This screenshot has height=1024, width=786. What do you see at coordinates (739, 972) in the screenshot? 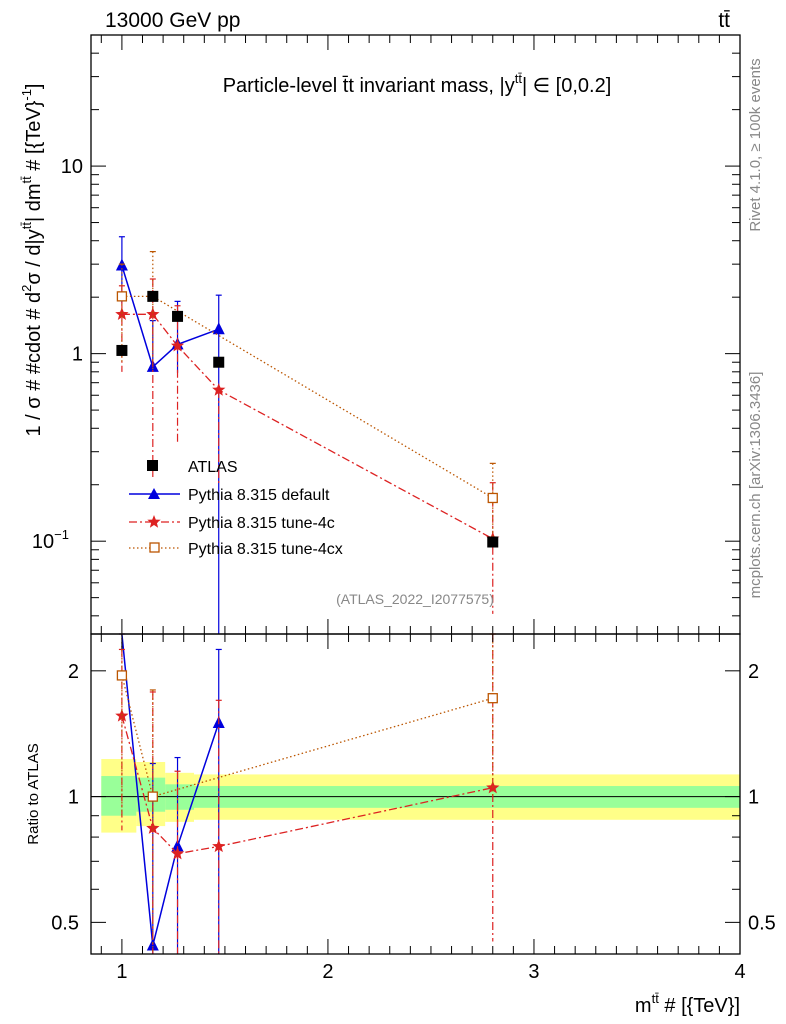
I see `x-tick-label: 4` at bounding box center [739, 972].